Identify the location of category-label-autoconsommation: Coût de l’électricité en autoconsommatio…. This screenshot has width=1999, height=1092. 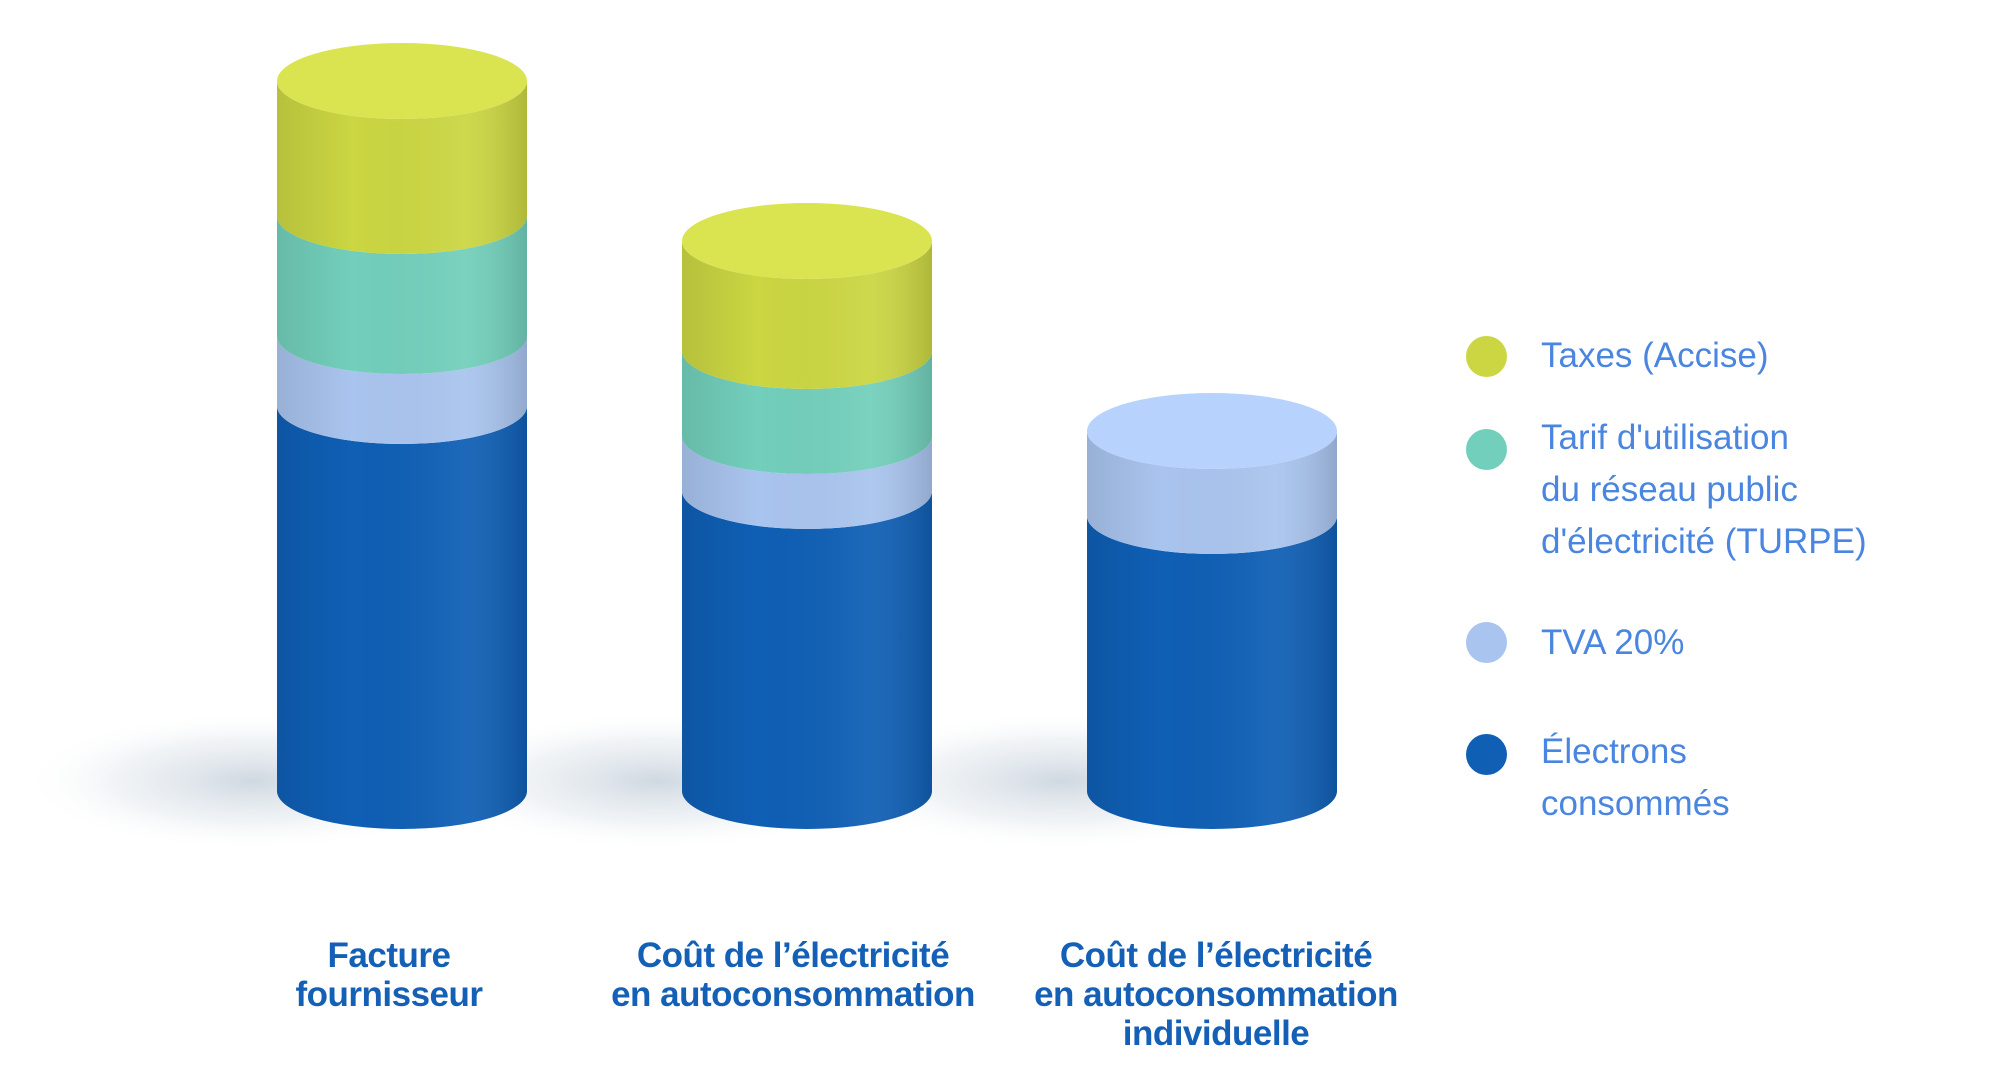
(793, 975).